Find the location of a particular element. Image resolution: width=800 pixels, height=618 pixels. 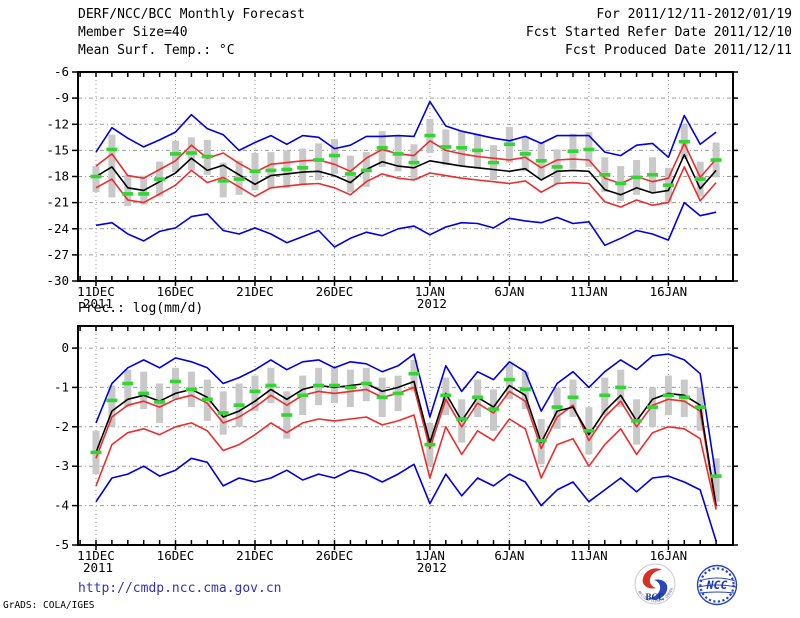

plot-title: DERF/NCC/BCC Monthly Forecast is located at coordinates (191, 14).